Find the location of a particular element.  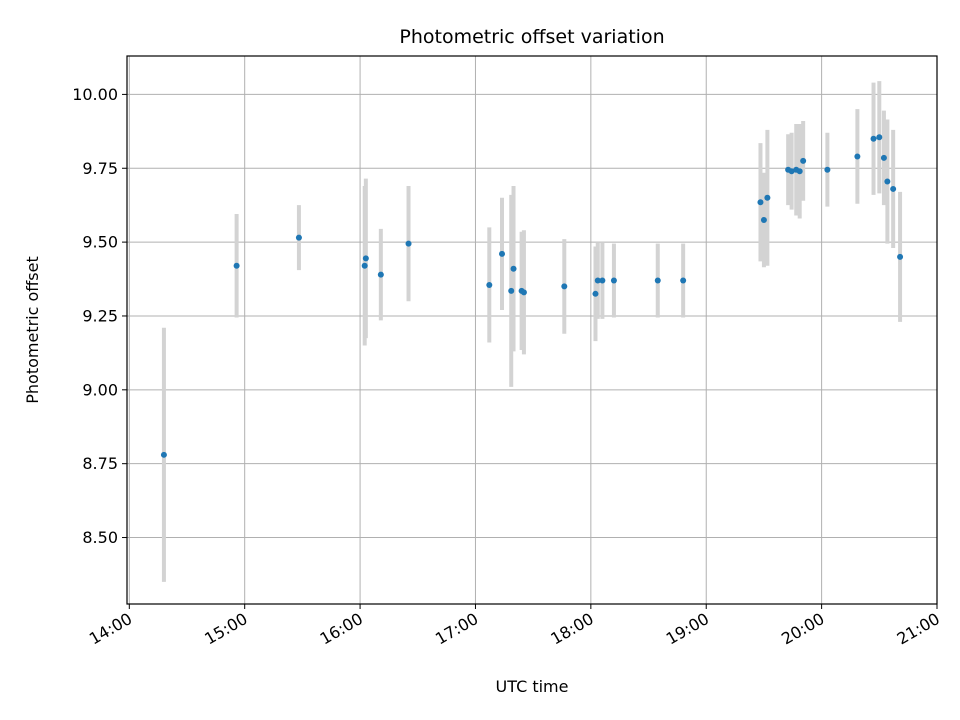

y-axis-ticks: 8.50 8.75 9.00 9.25 9.50 9.75 10.00 is located at coordinates (99, 316).